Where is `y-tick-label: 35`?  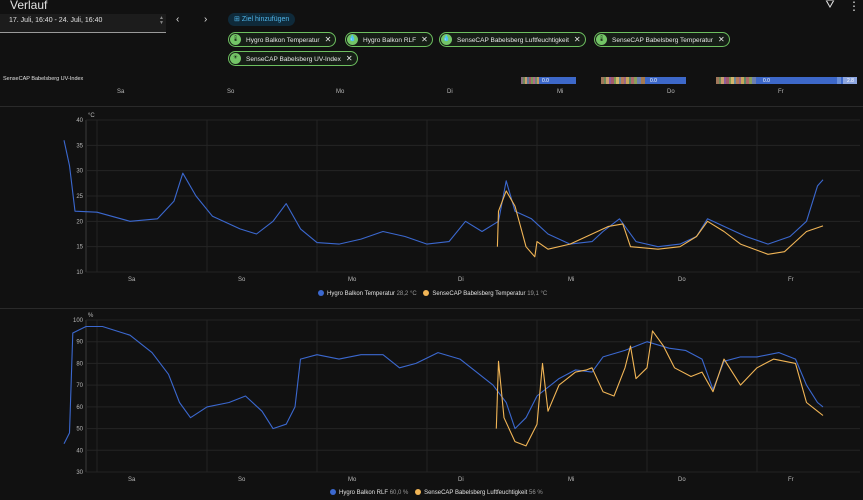
y-tick-label: 35 is located at coordinates (79, 146).